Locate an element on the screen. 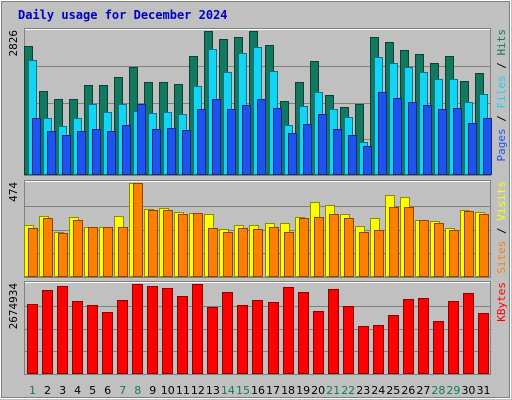 This screenshot has width=512, height=400. panel-legend: KBytes is located at coordinates (501, 302).